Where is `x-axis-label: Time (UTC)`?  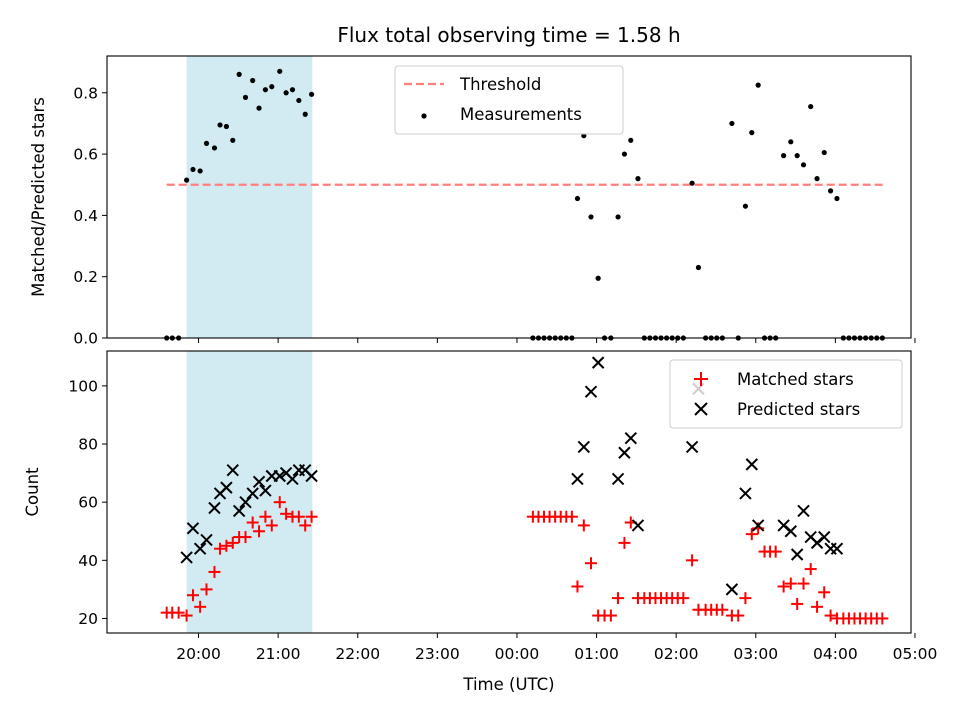 x-axis-label: Time (UTC) is located at coordinates (508, 684).